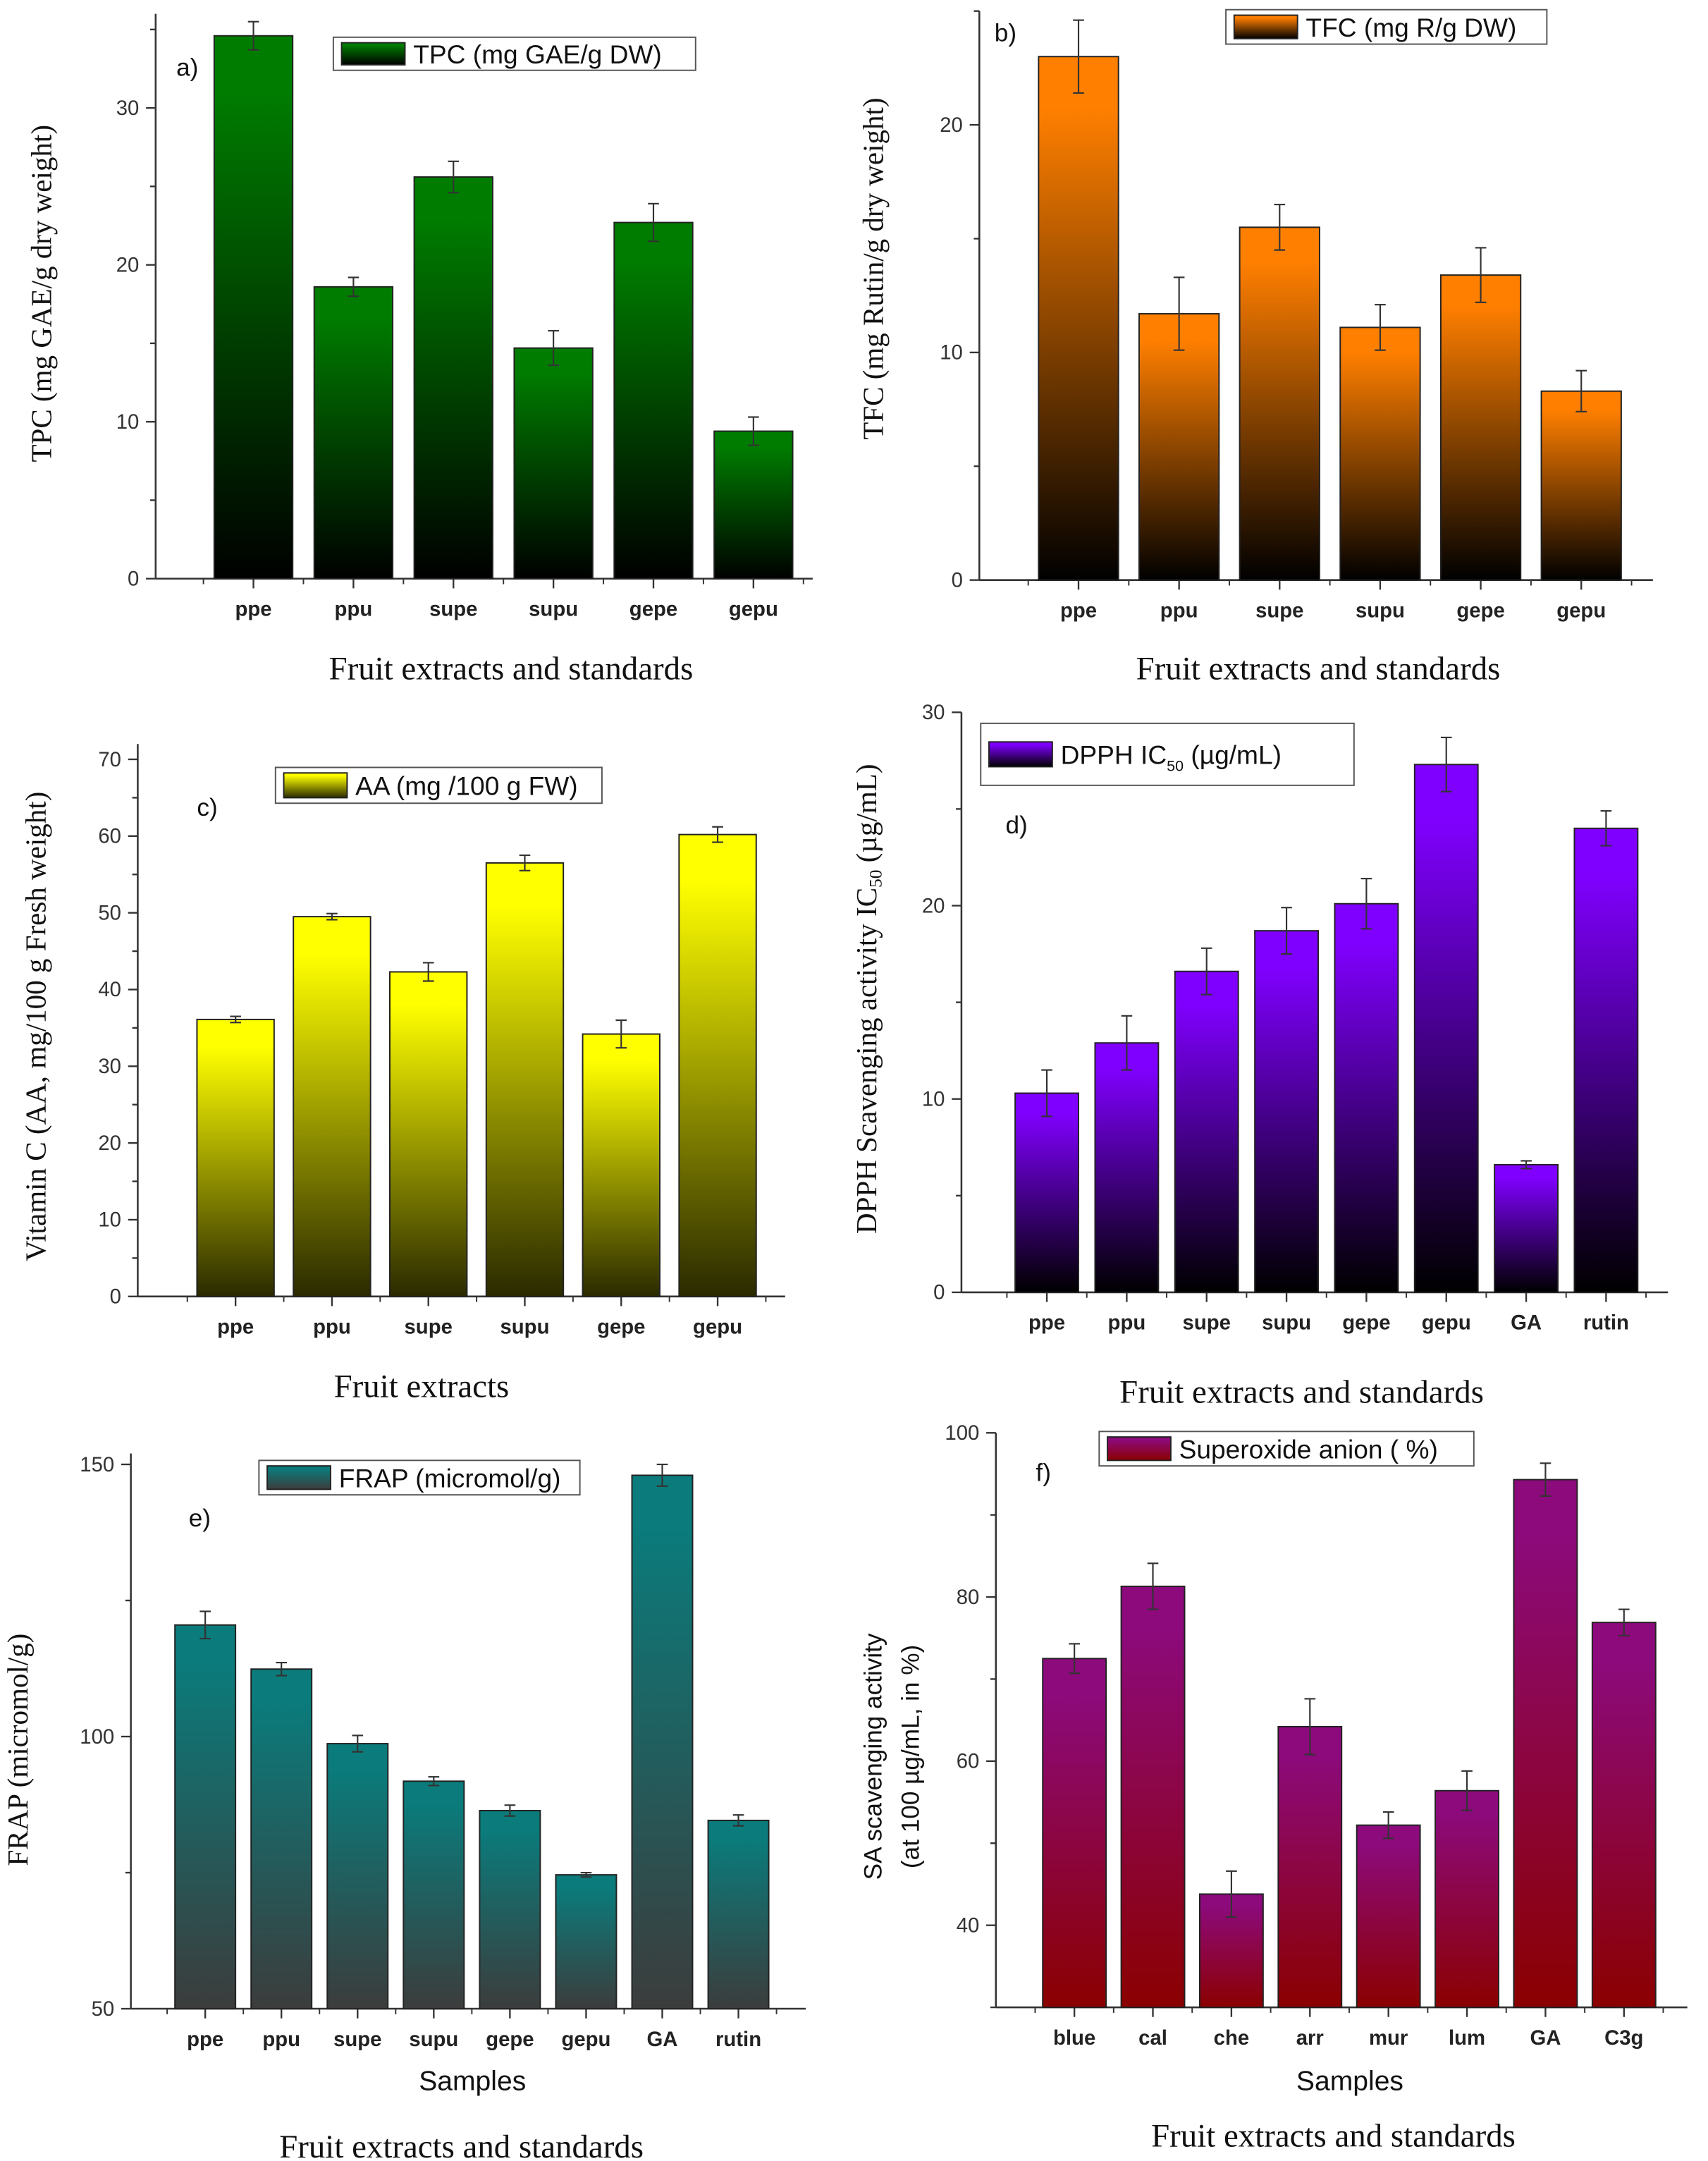 Image resolution: width=1708 pixels, height=2161 pixels. Describe the element at coordinates (1016, 826) in the screenshot. I see `panel-label: d)` at that location.